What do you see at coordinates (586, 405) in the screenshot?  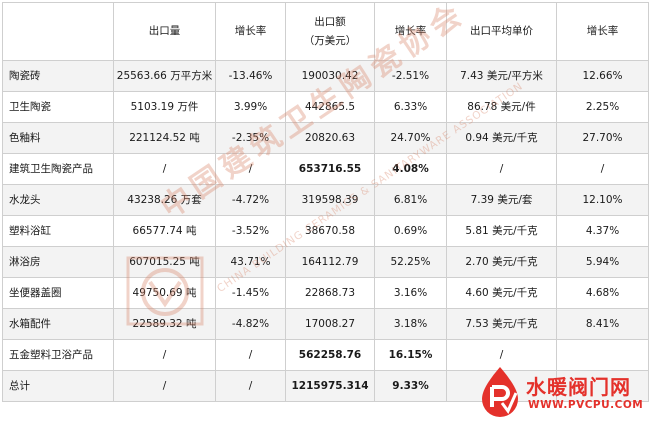 I see `brand-url: WWW.PVCPU.COM` at bounding box center [586, 405].